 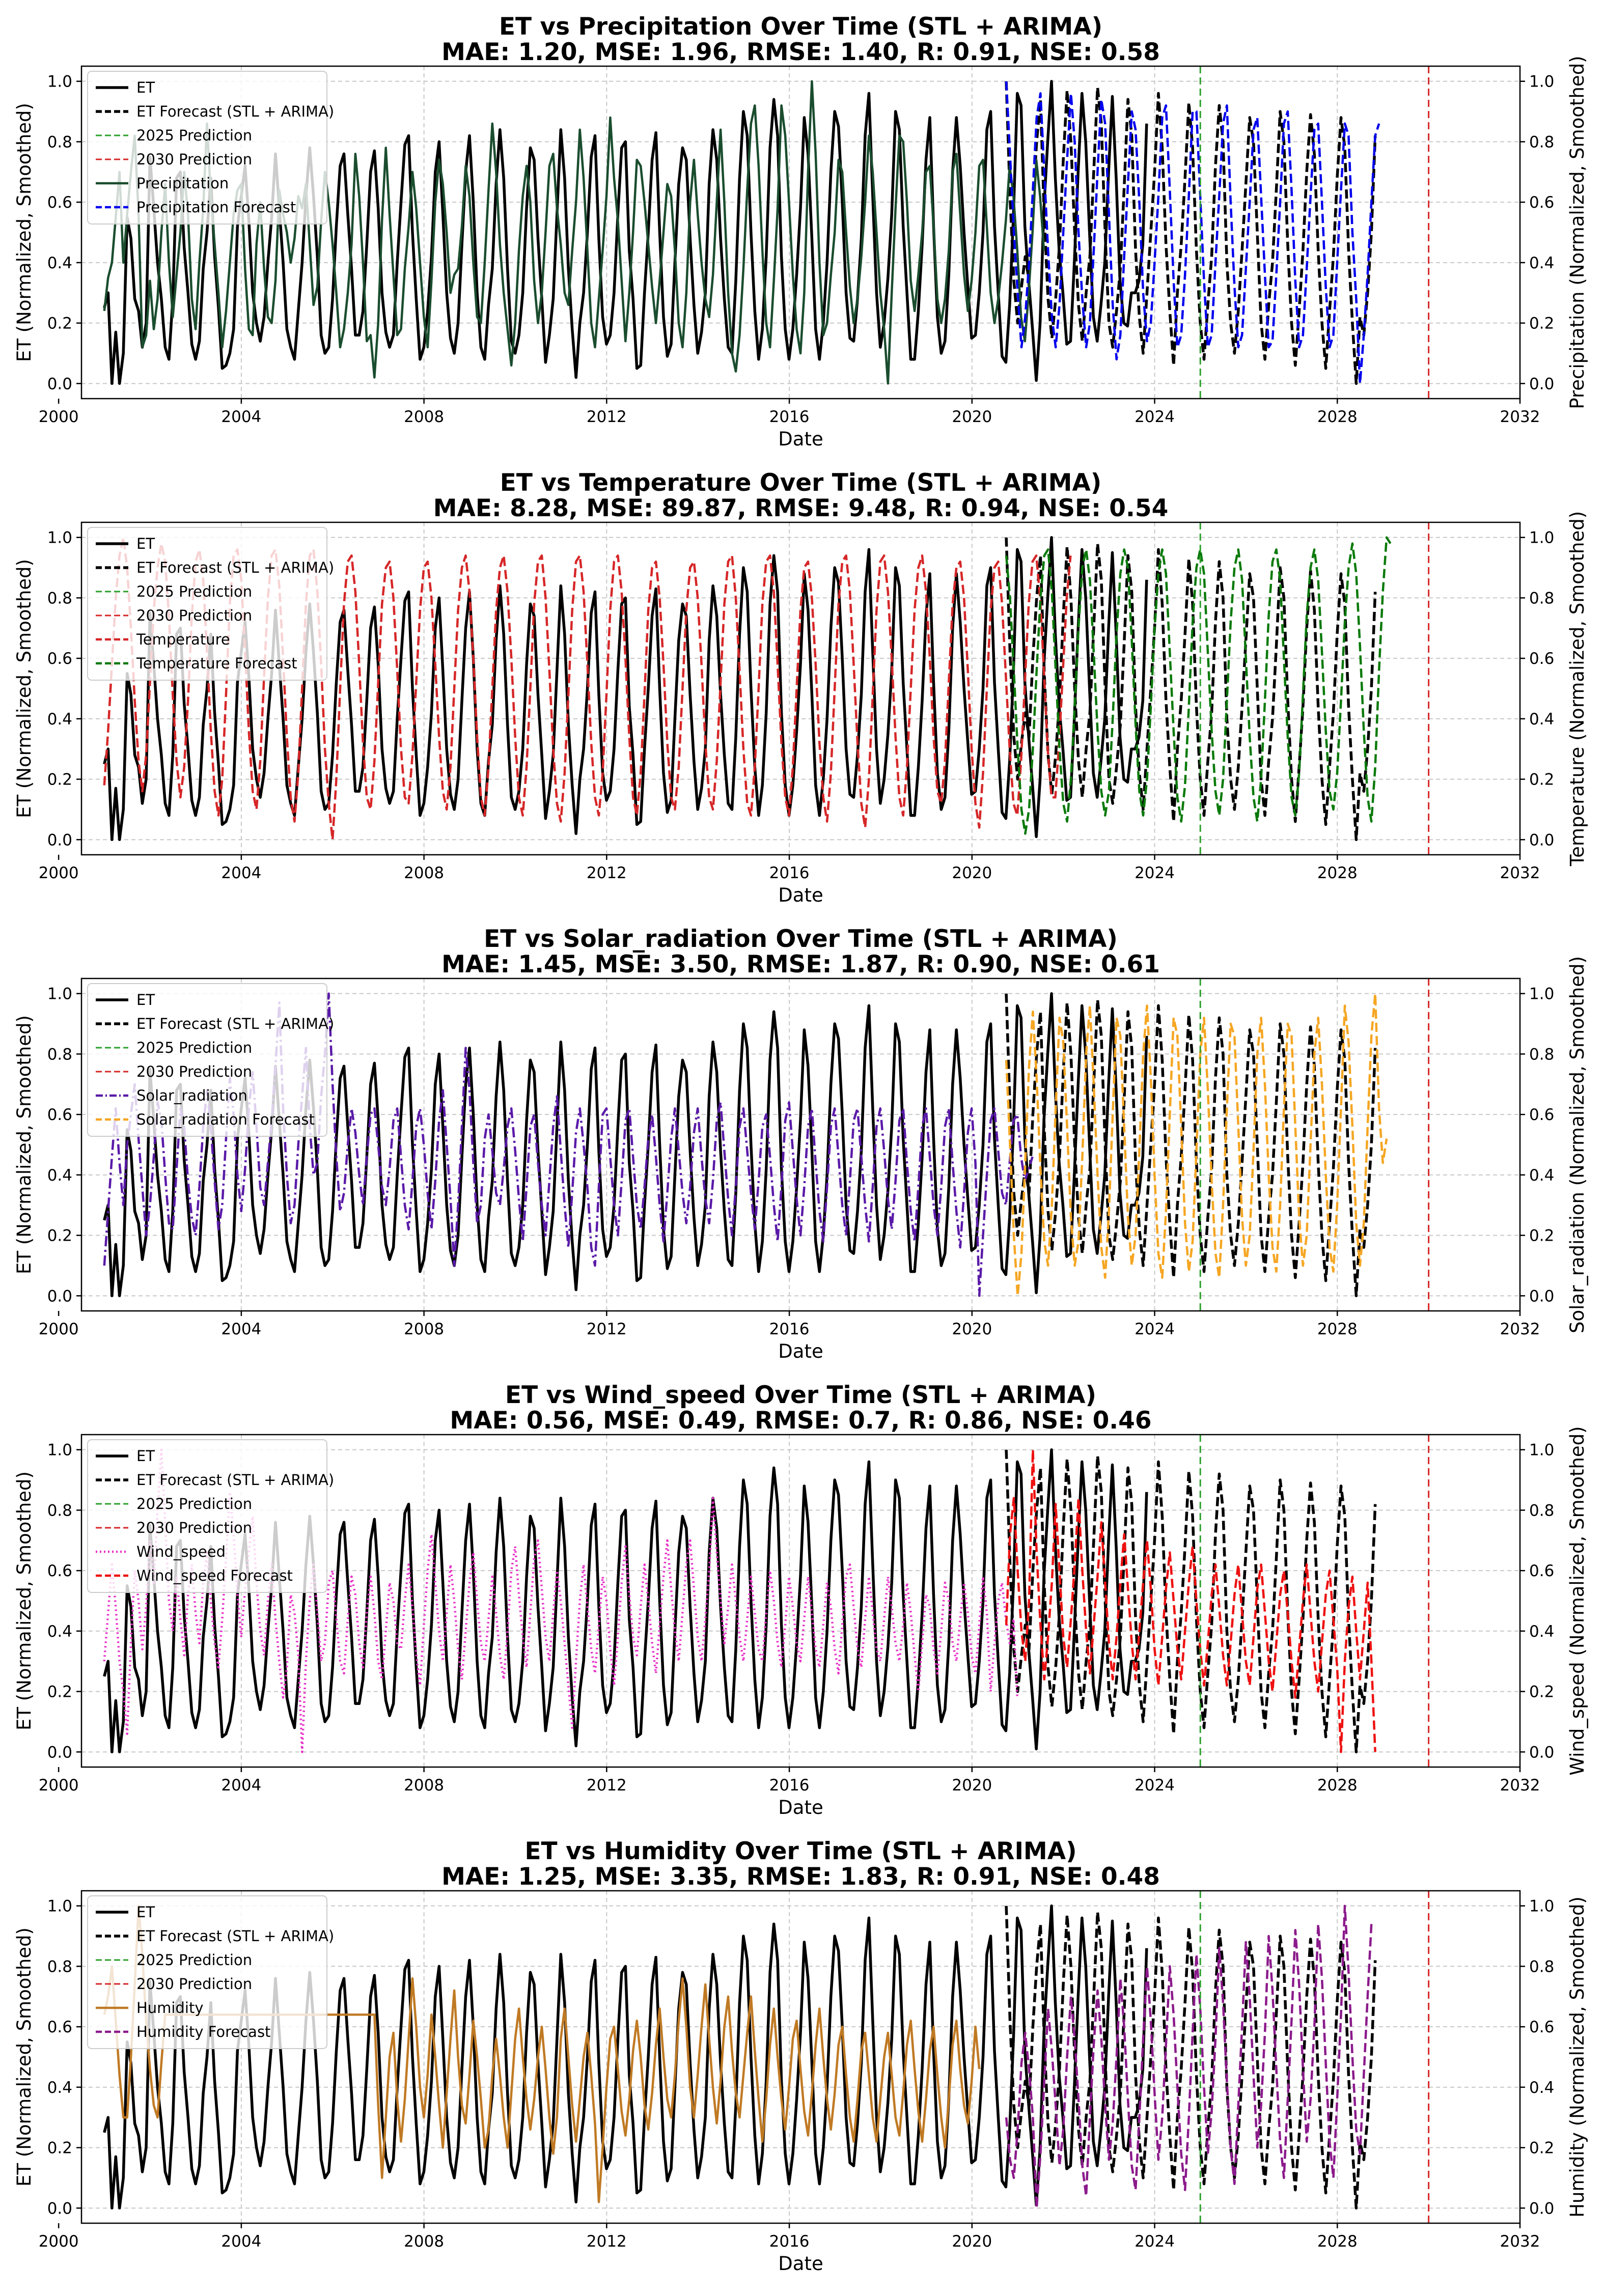 What do you see at coordinates (424, 2241) in the screenshot?
I see `x-tick-label: 2008` at bounding box center [424, 2241].